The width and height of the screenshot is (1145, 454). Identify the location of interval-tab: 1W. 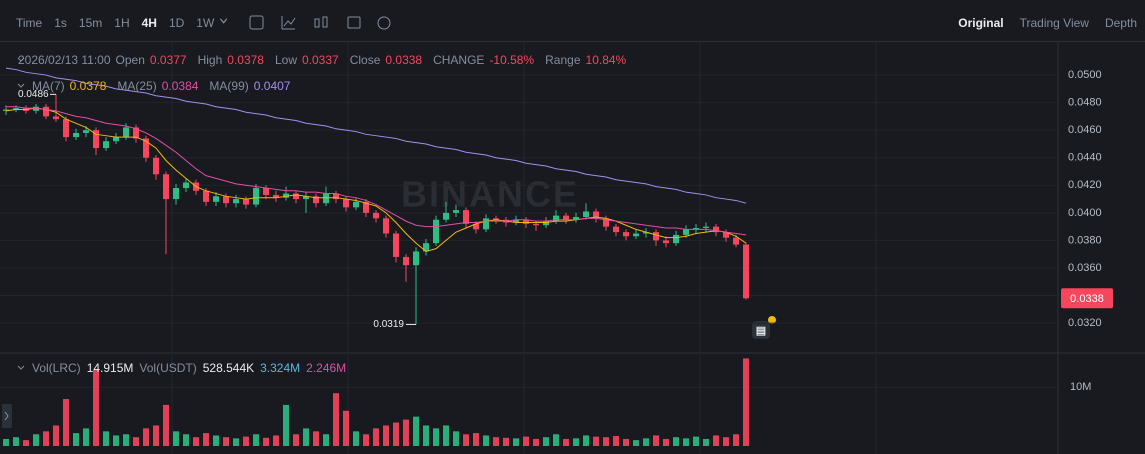
(205, 23).